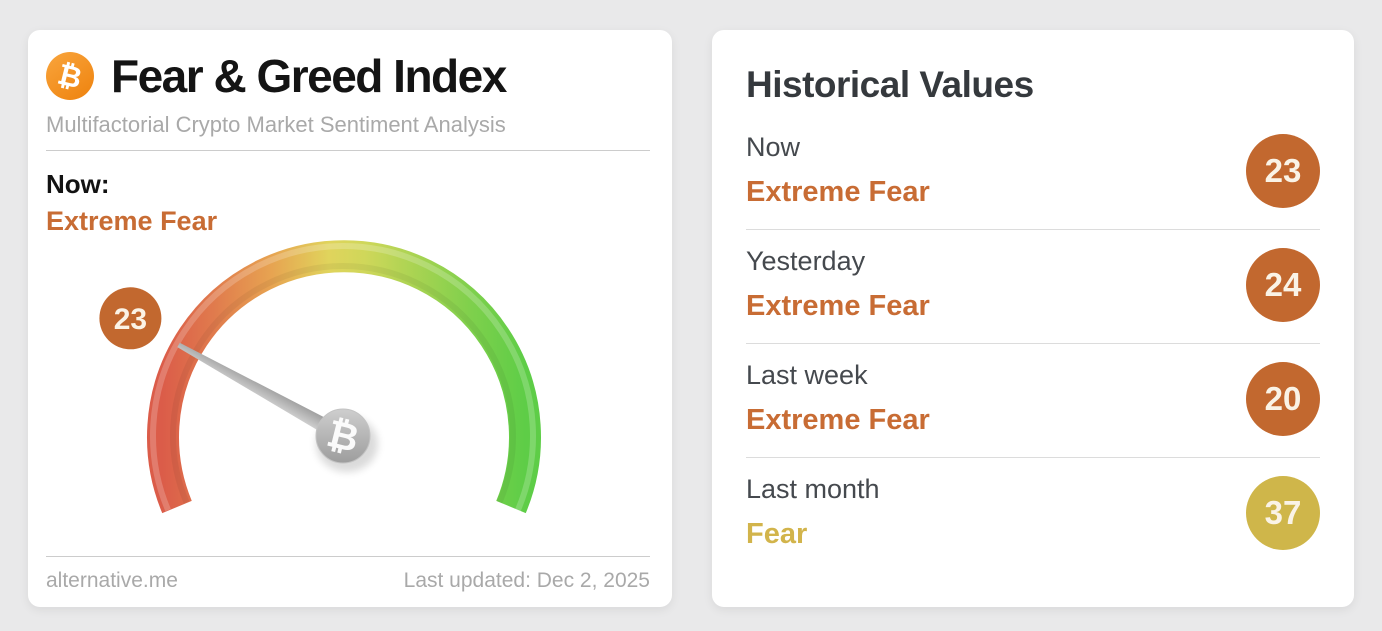  What do you see at coordinates (1033, 514) in the screenshot?
I see `hv-row-last-month: Last month Fear 37` at bounding box center [1033, 514].